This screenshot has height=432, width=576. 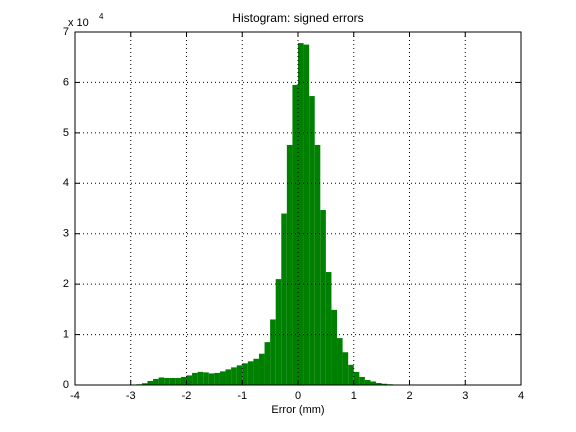 What do you see at coordinates (465, 396) in the screenshot?
I see `x-tick-label: 3` at bounding box center [465, 396].